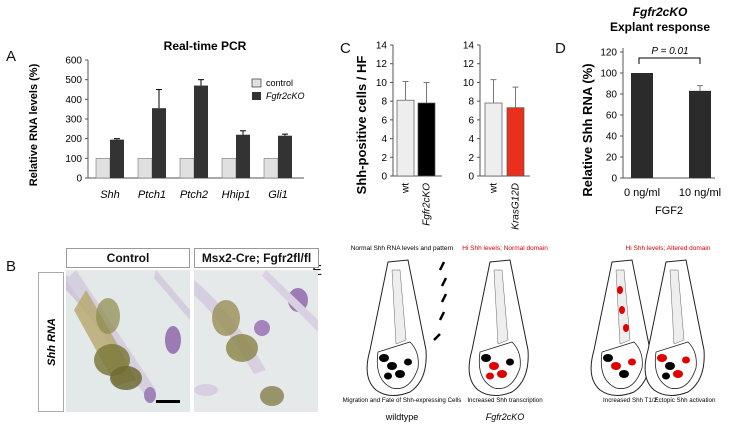 This screenshot has height=430, width=740. Describe the element at coordinates (505, 400) in the screenshot. I see `scheme-2-caption: Increased Shh transcription` at that location.